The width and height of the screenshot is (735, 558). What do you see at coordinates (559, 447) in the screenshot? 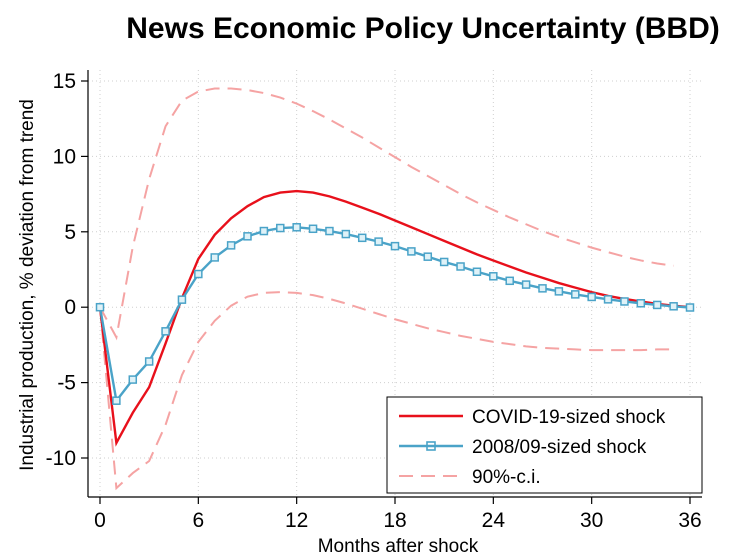
I see `legend-label-2008: 2008/09-sized shock` at bounding box center [559, 447].